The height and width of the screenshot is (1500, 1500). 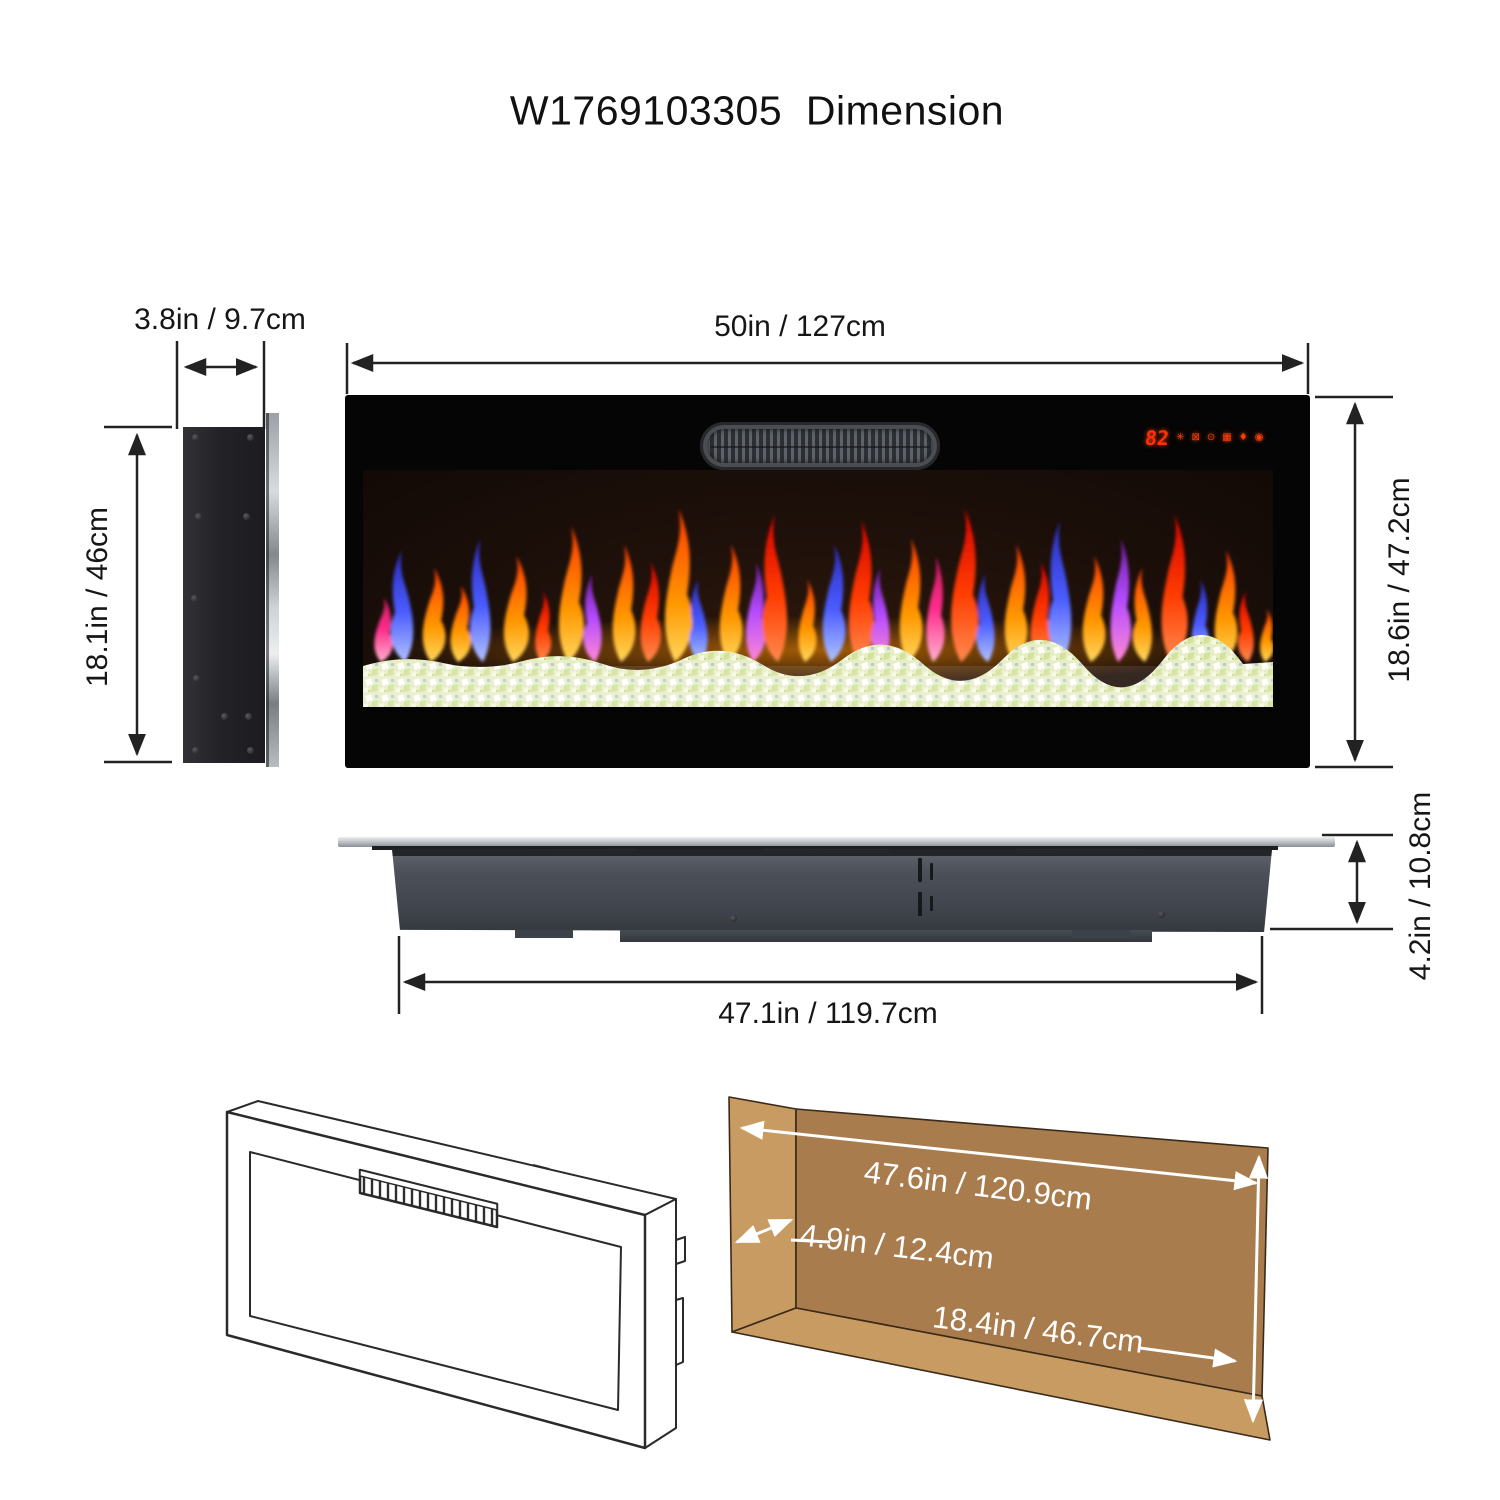 What do you see at coordinates (1227, 437) in the screenshot?
I see `heater-icon: ▦` at bounding box center [1227, 437].